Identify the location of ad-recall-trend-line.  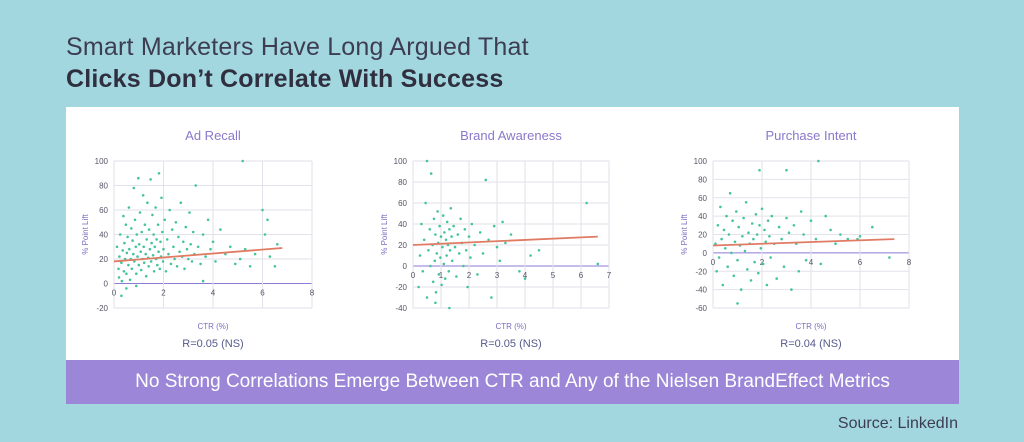
(198, 255).